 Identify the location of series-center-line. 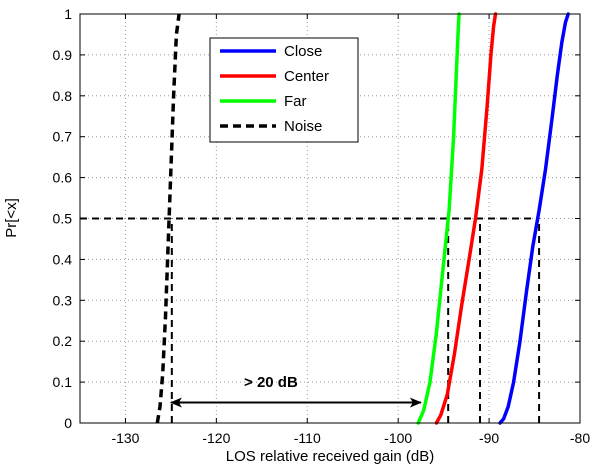
(466, 218).